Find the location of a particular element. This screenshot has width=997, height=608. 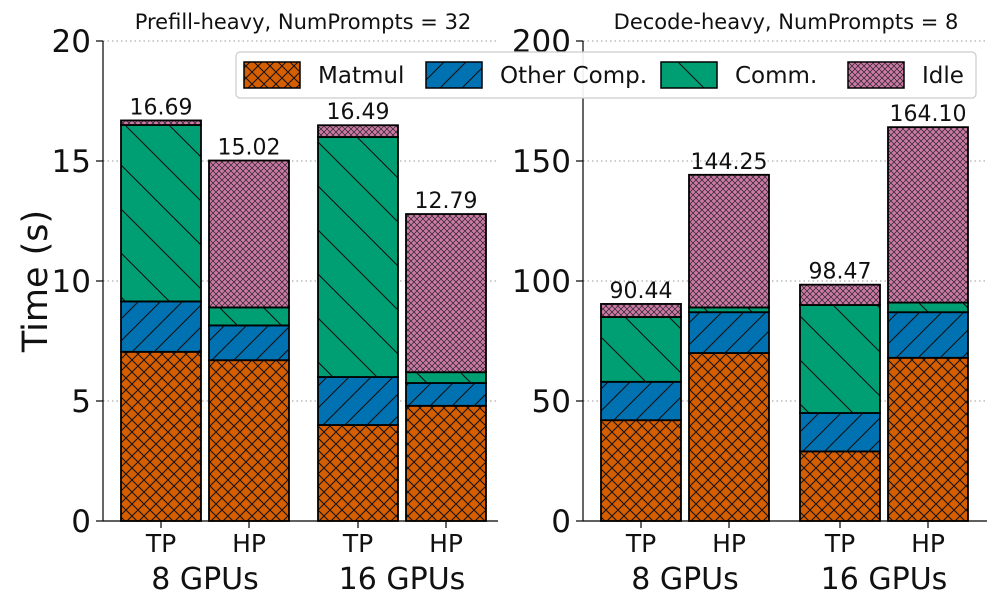

bar-total-label: 90.44 is located at coordinates (641, 291).